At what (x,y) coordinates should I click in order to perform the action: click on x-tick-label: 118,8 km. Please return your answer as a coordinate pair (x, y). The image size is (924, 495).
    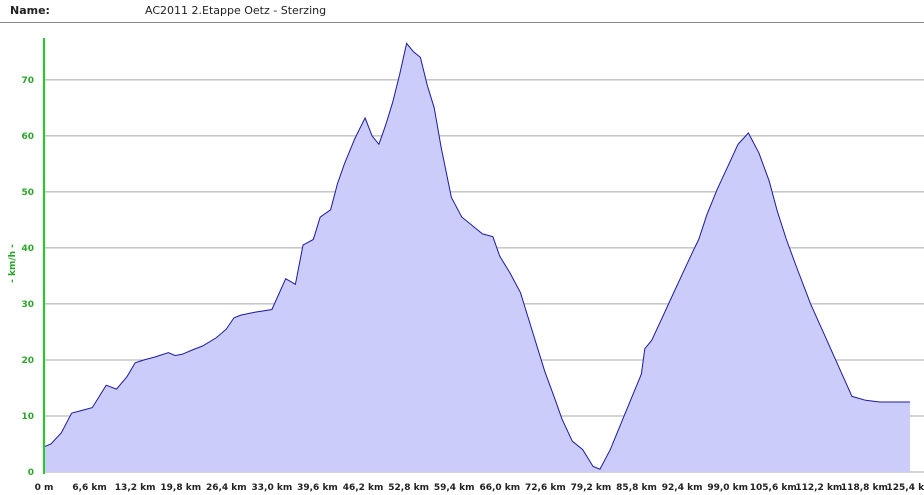
    Looking at the image, I should click on (864, 488).